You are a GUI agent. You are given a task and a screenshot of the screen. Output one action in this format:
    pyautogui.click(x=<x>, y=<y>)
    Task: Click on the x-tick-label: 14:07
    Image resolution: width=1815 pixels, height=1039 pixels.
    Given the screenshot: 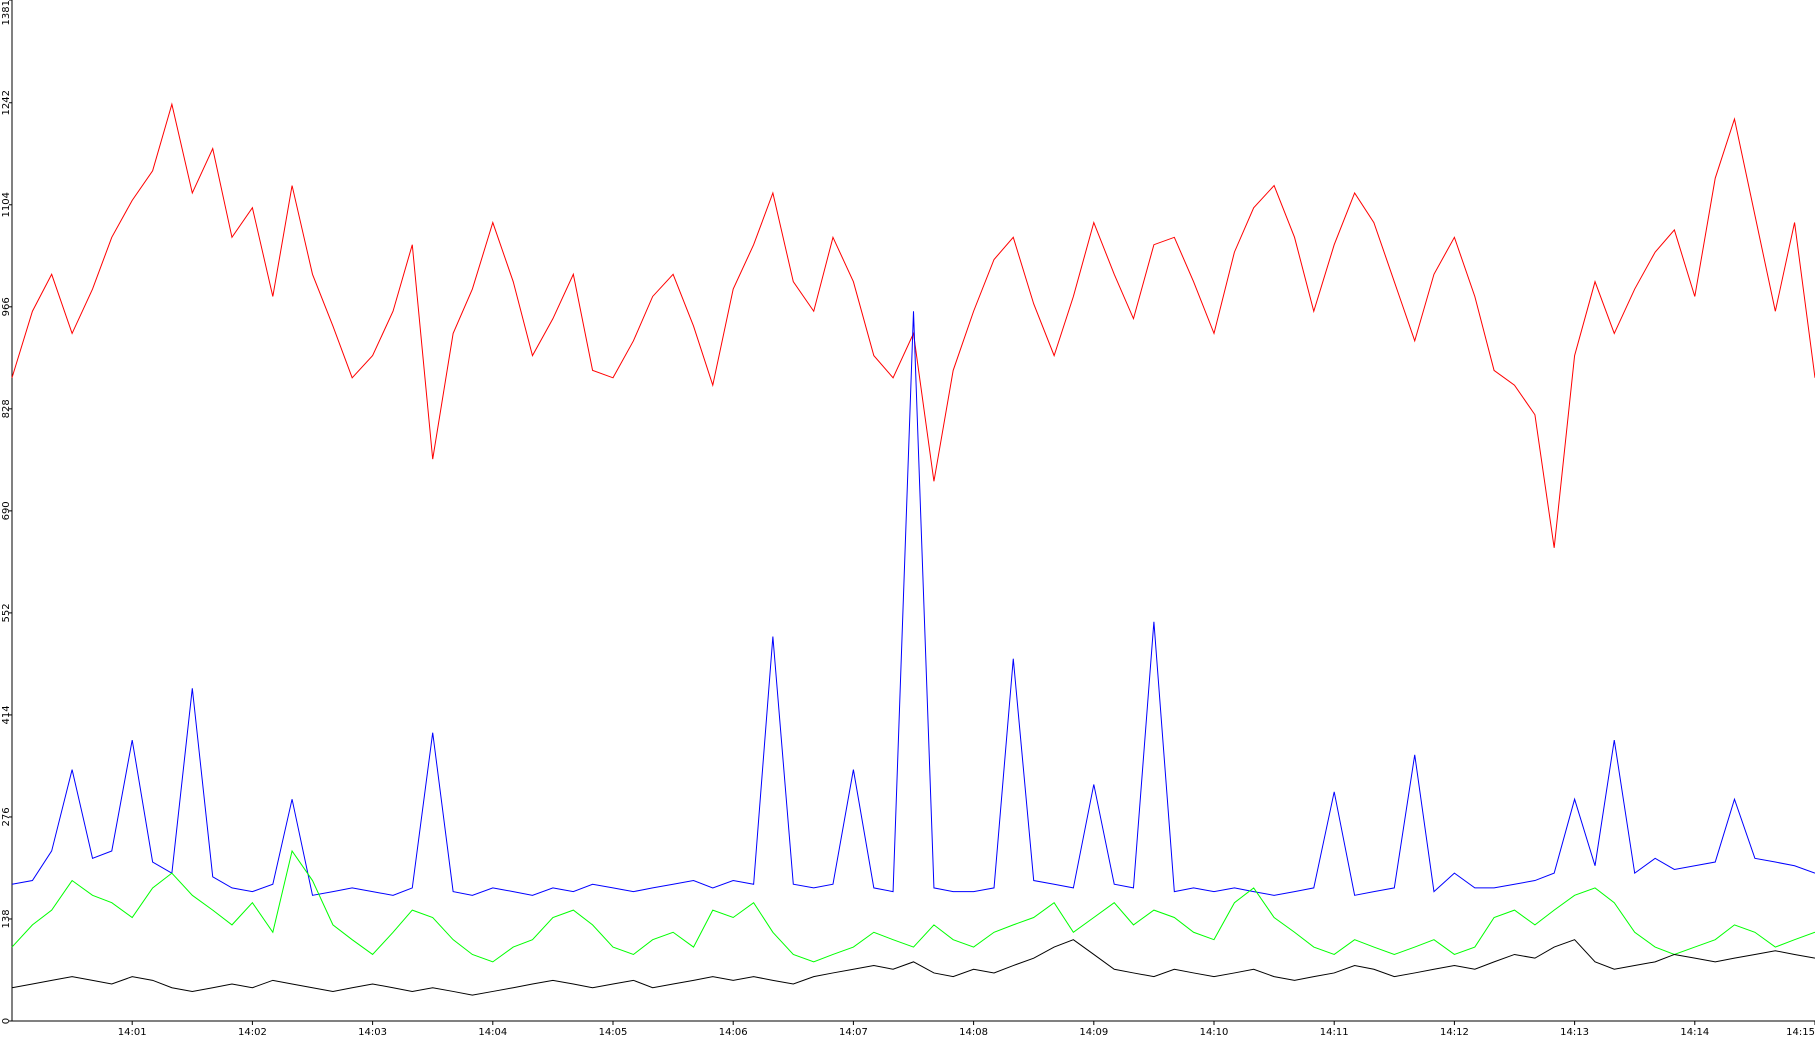 What is the action you would take?
    pyautogui.click(x=853, y=1032)
    